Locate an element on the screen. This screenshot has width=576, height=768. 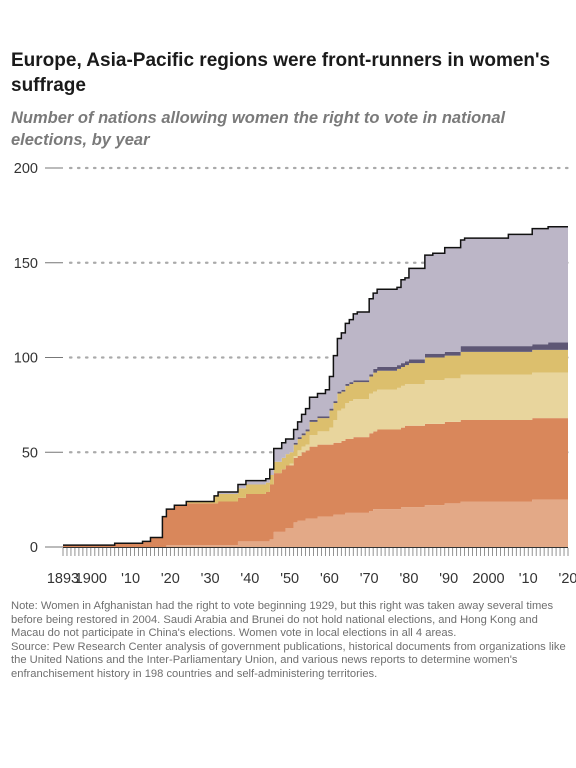
x-tick-label-1910: '10 is located at coordinates (130, 579).